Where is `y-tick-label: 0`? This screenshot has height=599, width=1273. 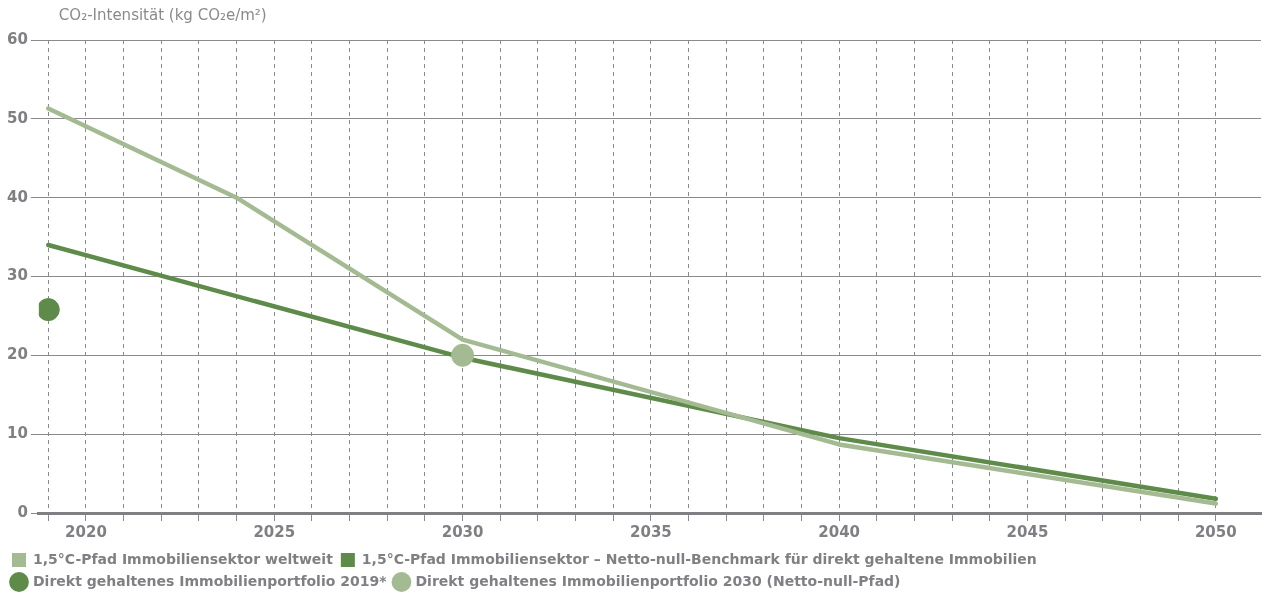 y-tick-label: 0 is located at coordinates (22, 511).